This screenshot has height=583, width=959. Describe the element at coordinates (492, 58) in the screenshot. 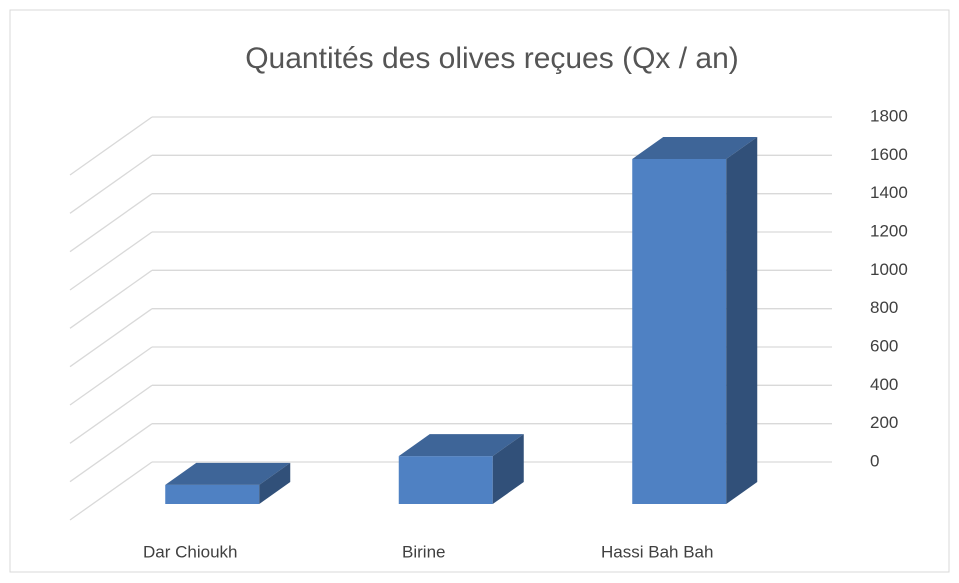

I see `chart-title: Quantités des olives reçues (Qx / an)` at that location.